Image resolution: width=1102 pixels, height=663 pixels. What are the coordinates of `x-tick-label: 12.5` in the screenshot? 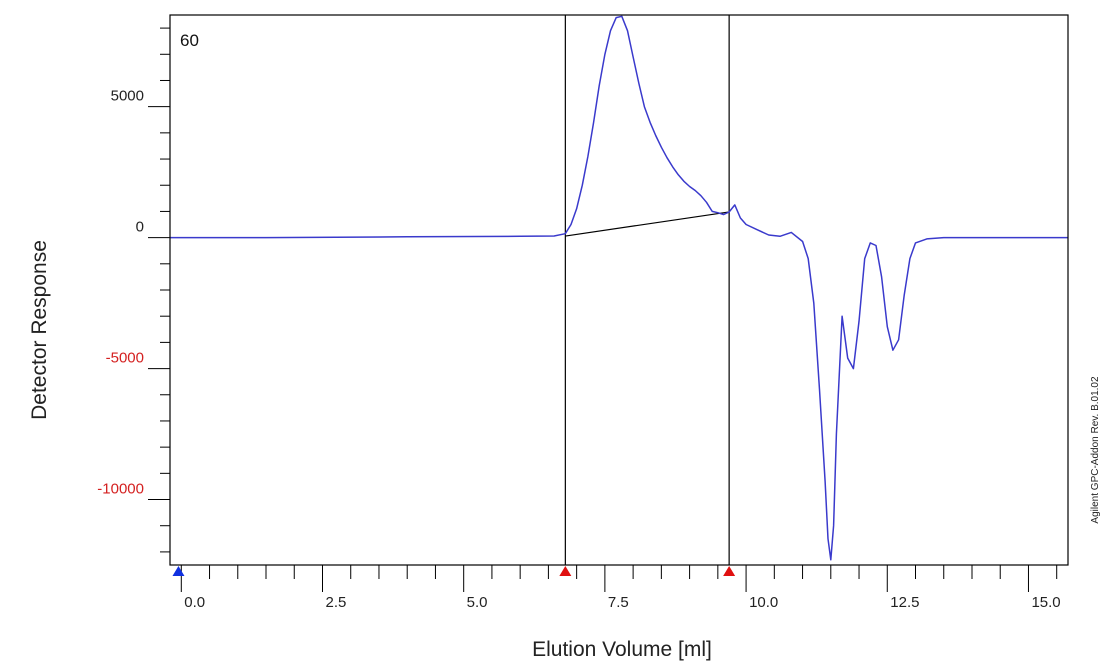 It's located at (904, 602).